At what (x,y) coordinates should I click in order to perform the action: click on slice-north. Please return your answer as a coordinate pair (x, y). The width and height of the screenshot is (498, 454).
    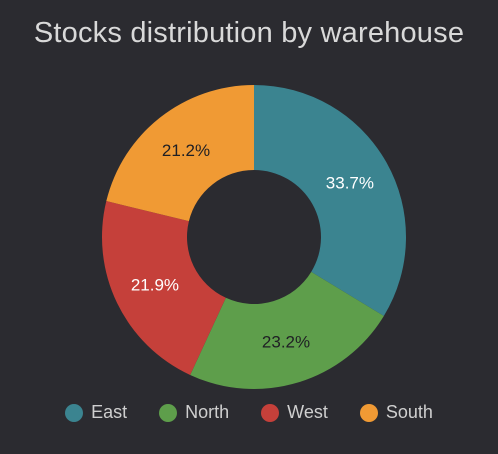
    Looking at the image, I should click on (287, 330).